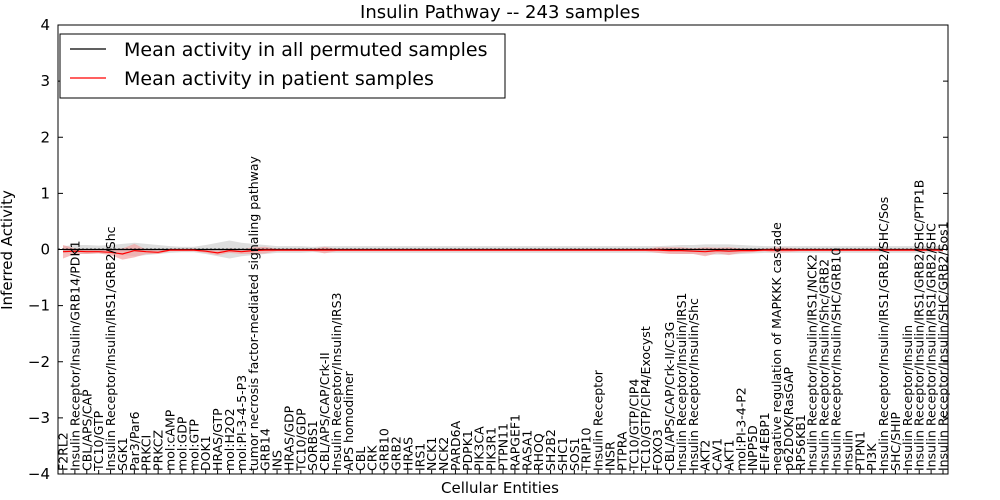  What do you see at coordinates (491, 449) in the screenshot?
I see `x-category-label: PIK3R1` at bounding box center [491, 449].